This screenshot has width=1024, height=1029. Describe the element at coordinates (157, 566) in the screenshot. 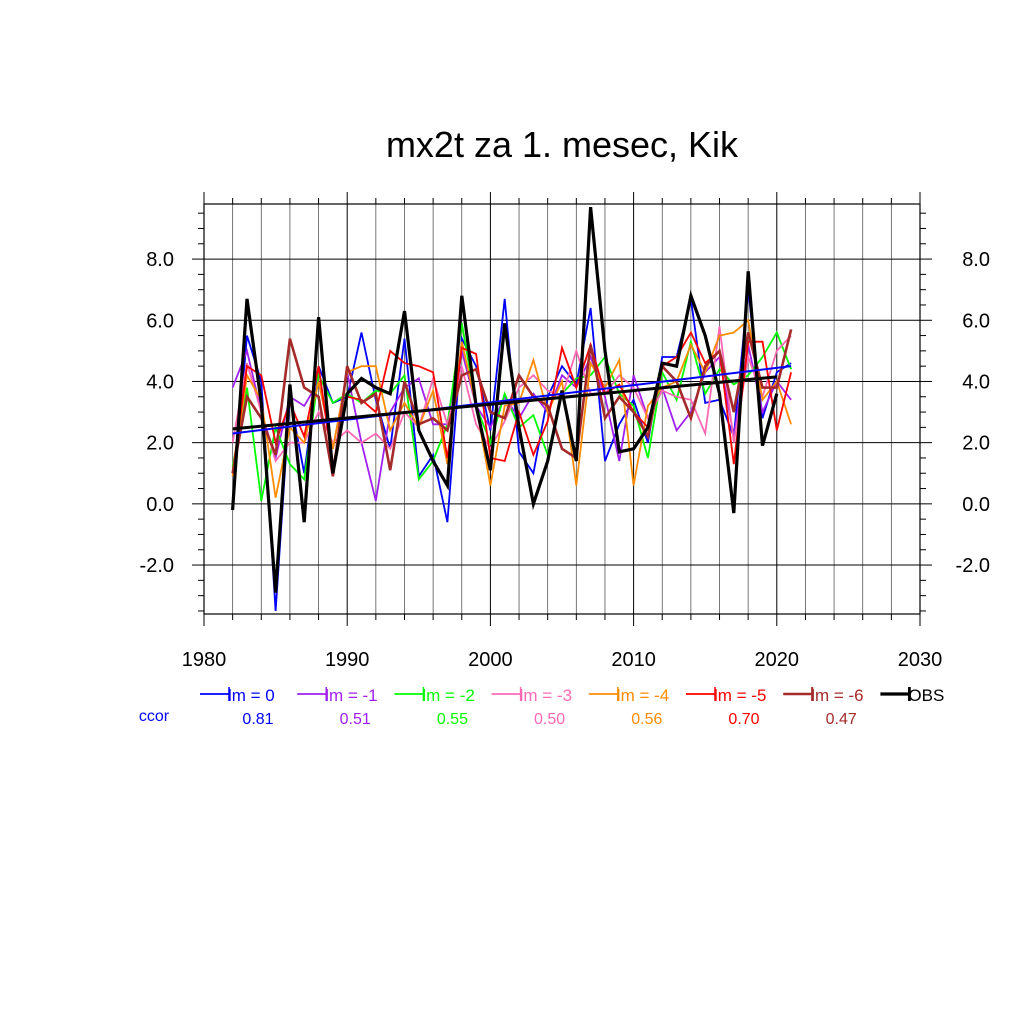

I see `y-tick-label-left: -2.0` at that location.